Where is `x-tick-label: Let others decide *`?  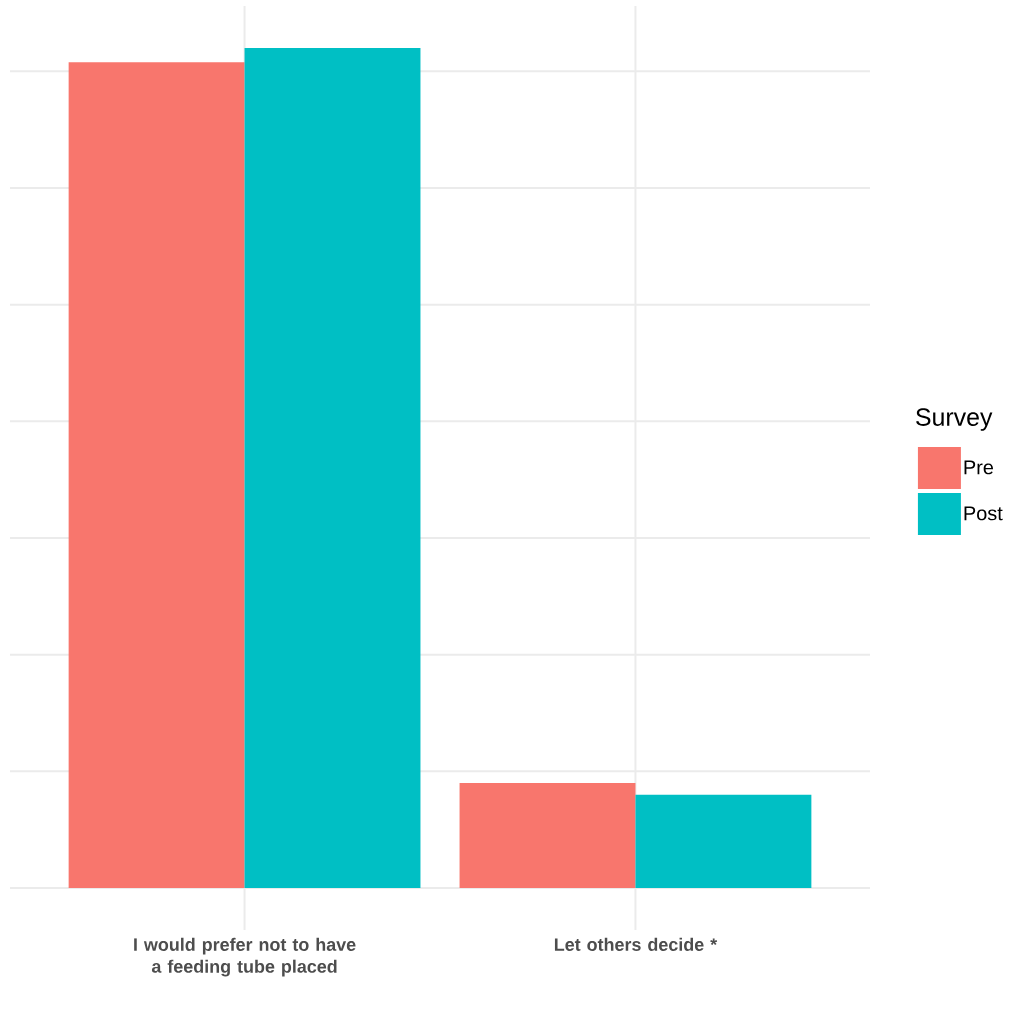 x-tick-label: Let others decide * is located at coordinates (636, 944).